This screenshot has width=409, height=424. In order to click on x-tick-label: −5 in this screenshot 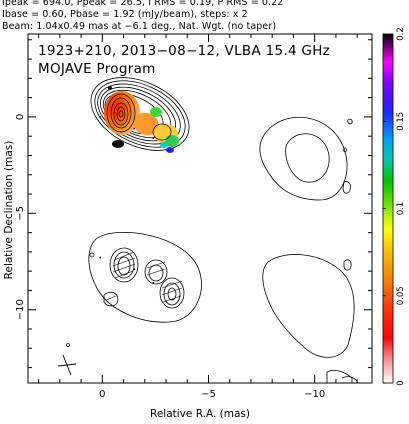, I will do `click(208, 394)`.